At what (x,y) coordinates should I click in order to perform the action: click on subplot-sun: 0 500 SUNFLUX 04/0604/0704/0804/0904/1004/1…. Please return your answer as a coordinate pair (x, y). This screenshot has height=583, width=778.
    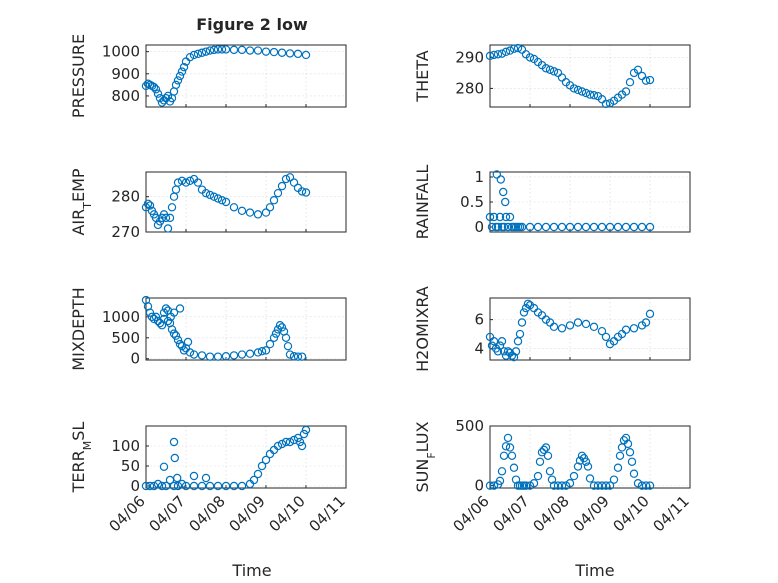
    Looking at the image, I should click on (553, 476).